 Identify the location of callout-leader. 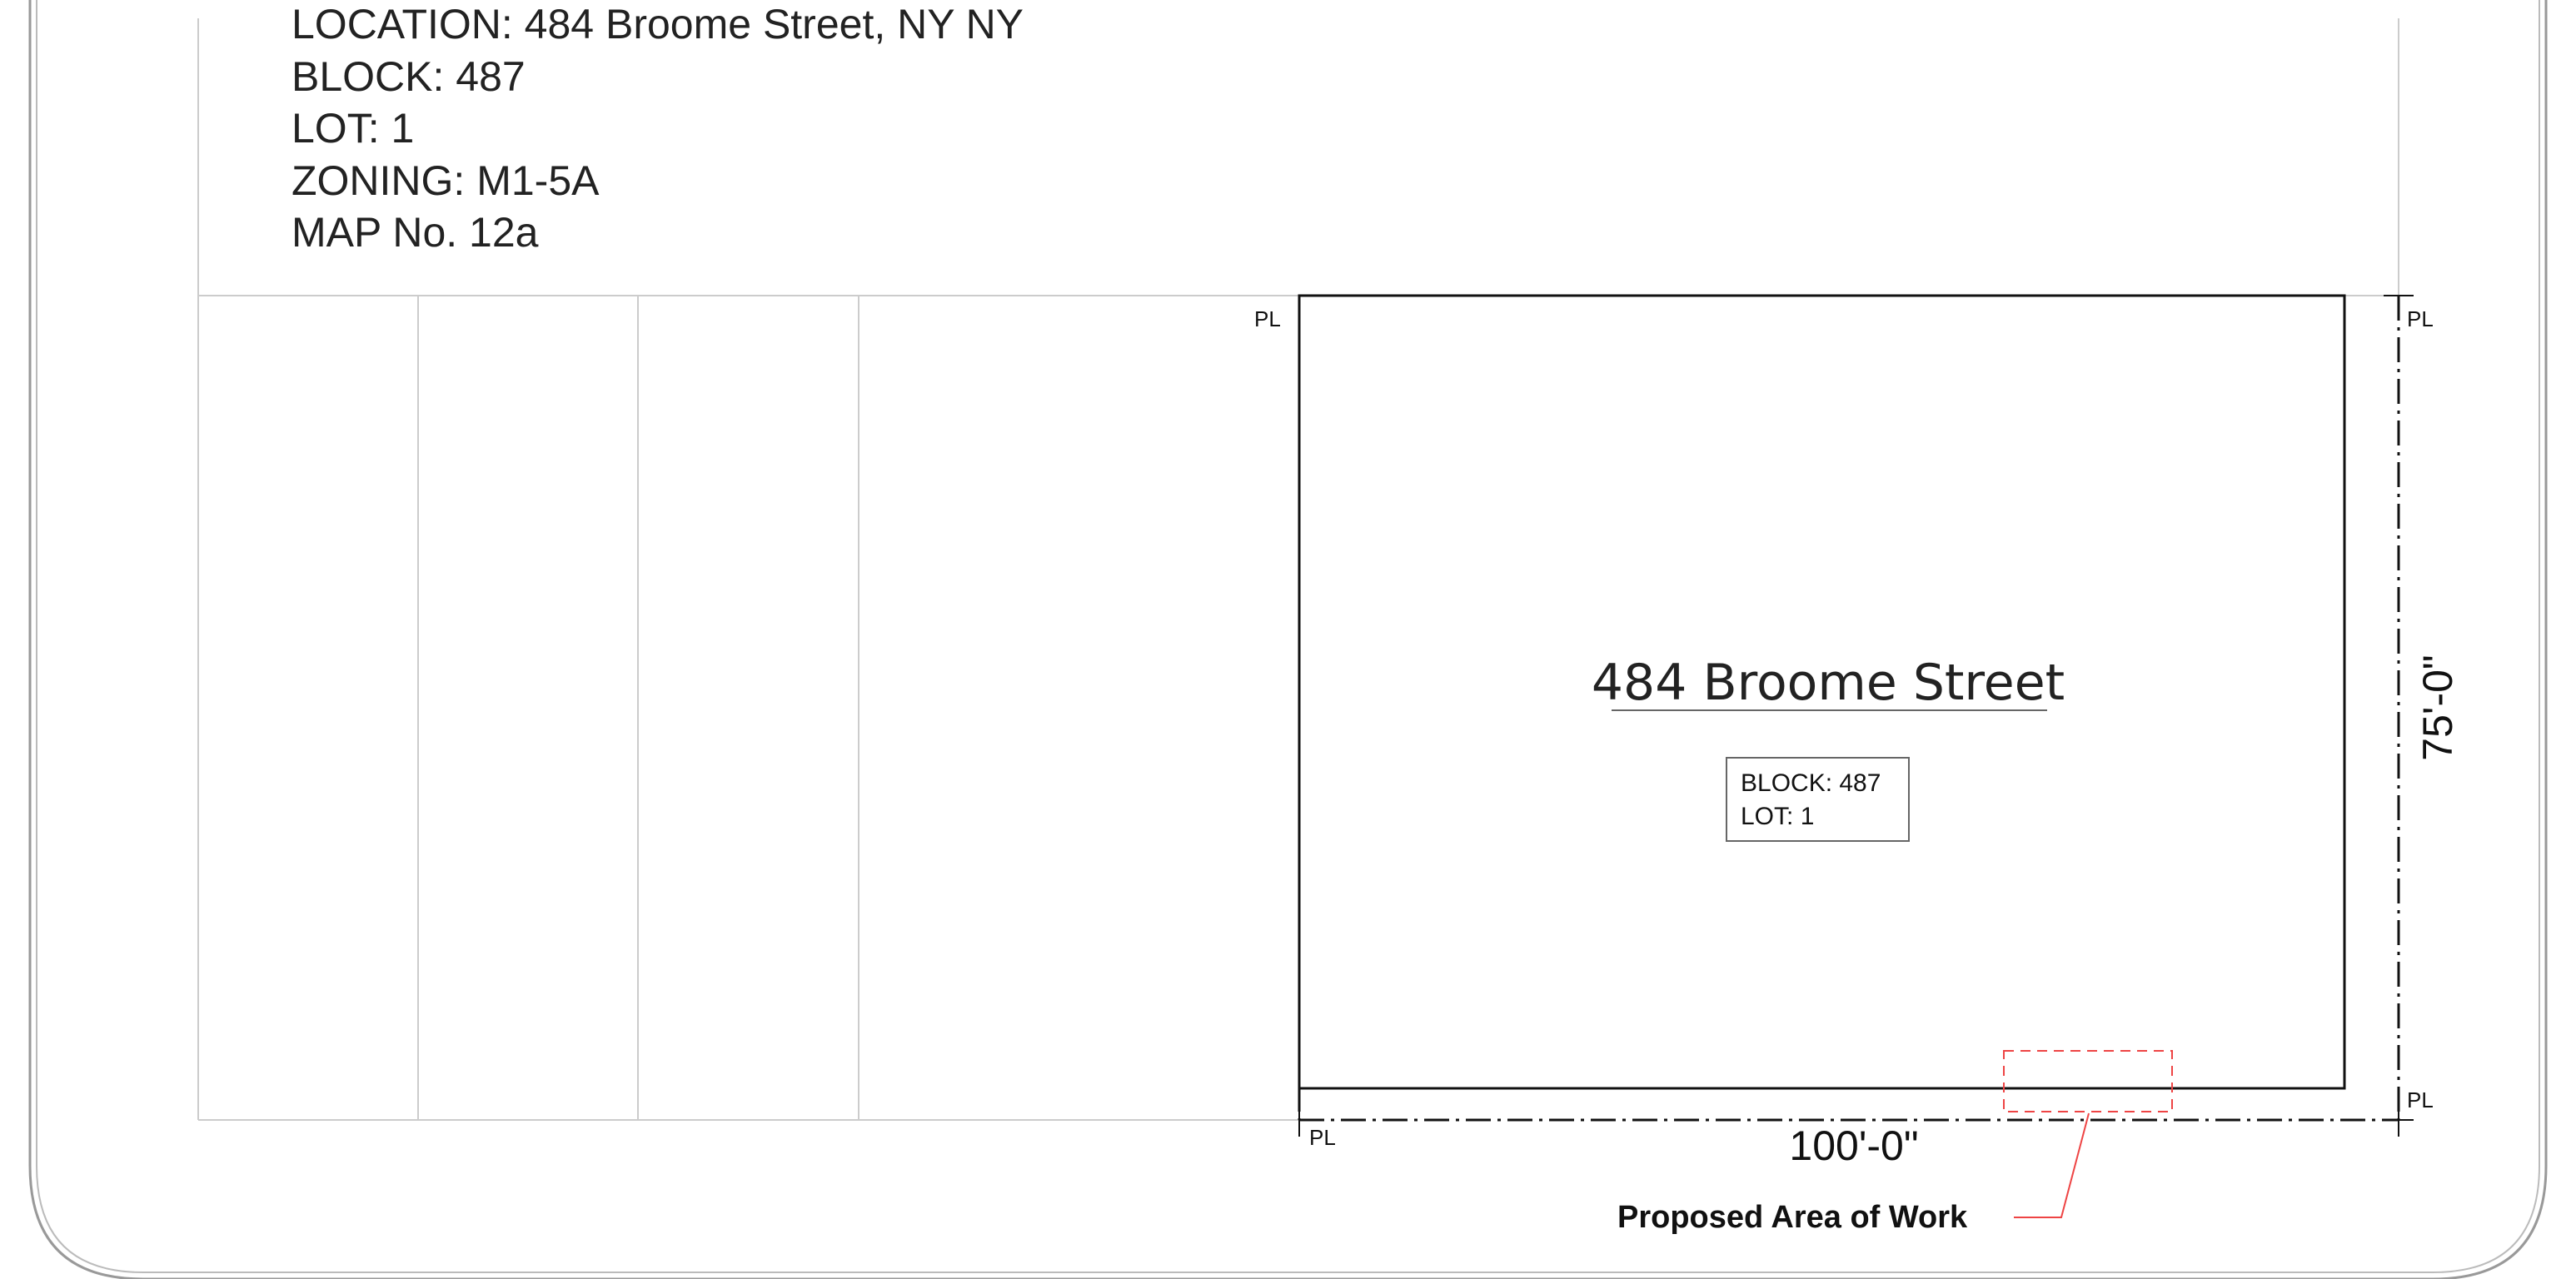
(2052, 1165).